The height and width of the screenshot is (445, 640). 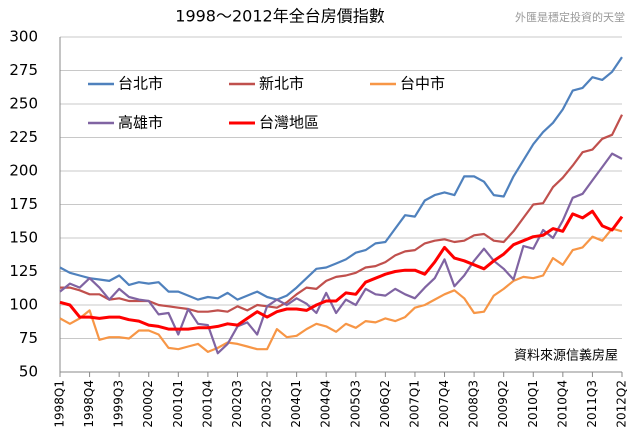 What do you see at coordinates (148, 404) in the screenshot?
I see `x-tick-label: 2000Q2` at bounding box center [148, 404].